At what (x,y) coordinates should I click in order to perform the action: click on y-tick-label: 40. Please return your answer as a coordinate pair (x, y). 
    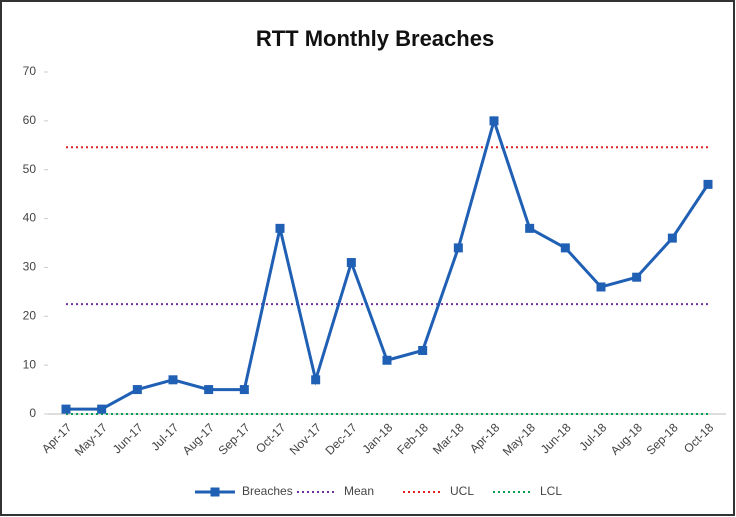
    Looking at the image, I should click on (30, 218).